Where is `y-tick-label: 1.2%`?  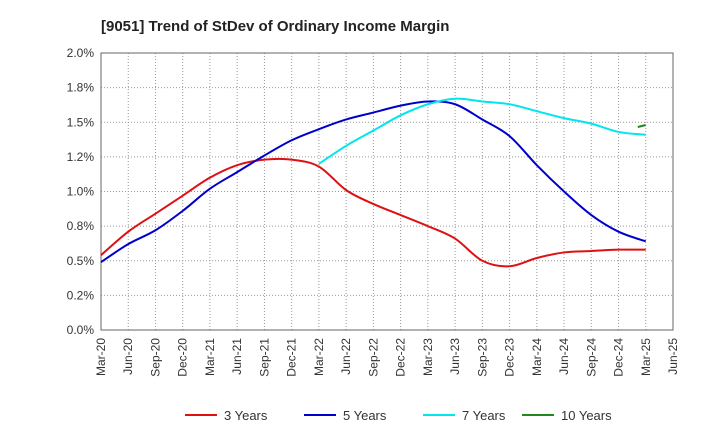 y-tick-label: 1.2% is located at coordinates (81, 157).